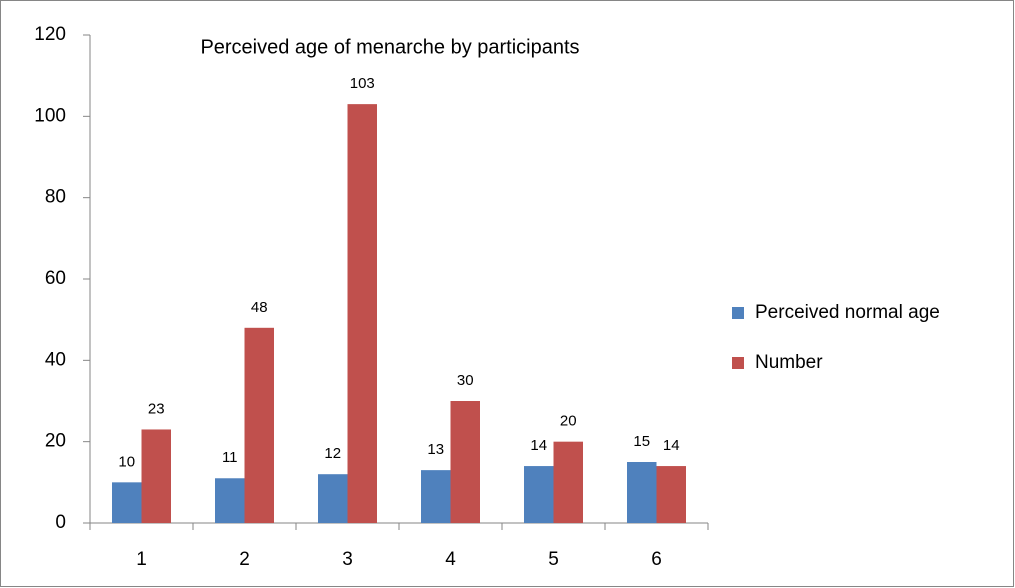  What do you see at coordinates (60, 522) in the screenshot?
I see `y-tick-label: 0` at bounding box center [60, 522].